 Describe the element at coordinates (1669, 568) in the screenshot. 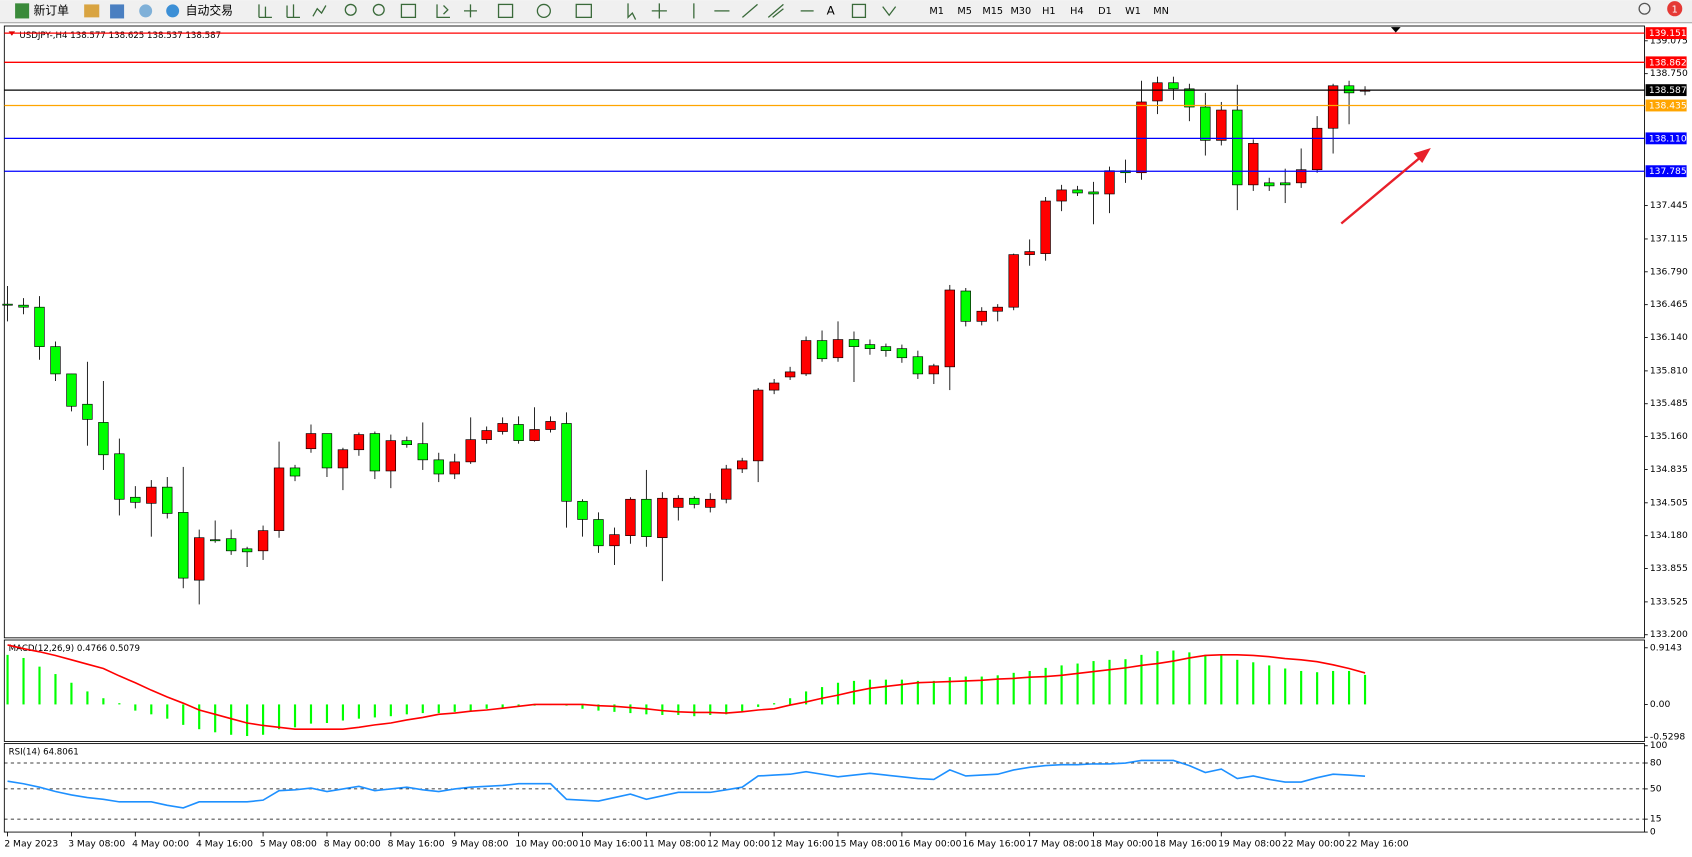

I see `y-tick-label: 133.855` at that location.